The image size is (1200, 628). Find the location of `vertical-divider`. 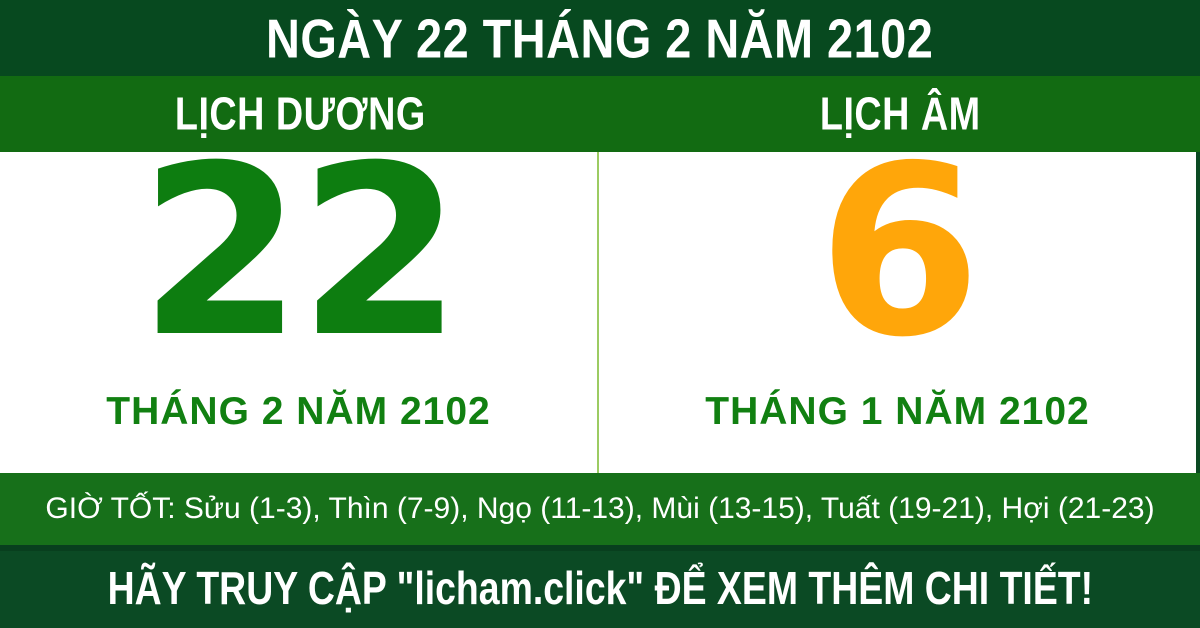

vertical-divider is located at coordinates (598, 312).